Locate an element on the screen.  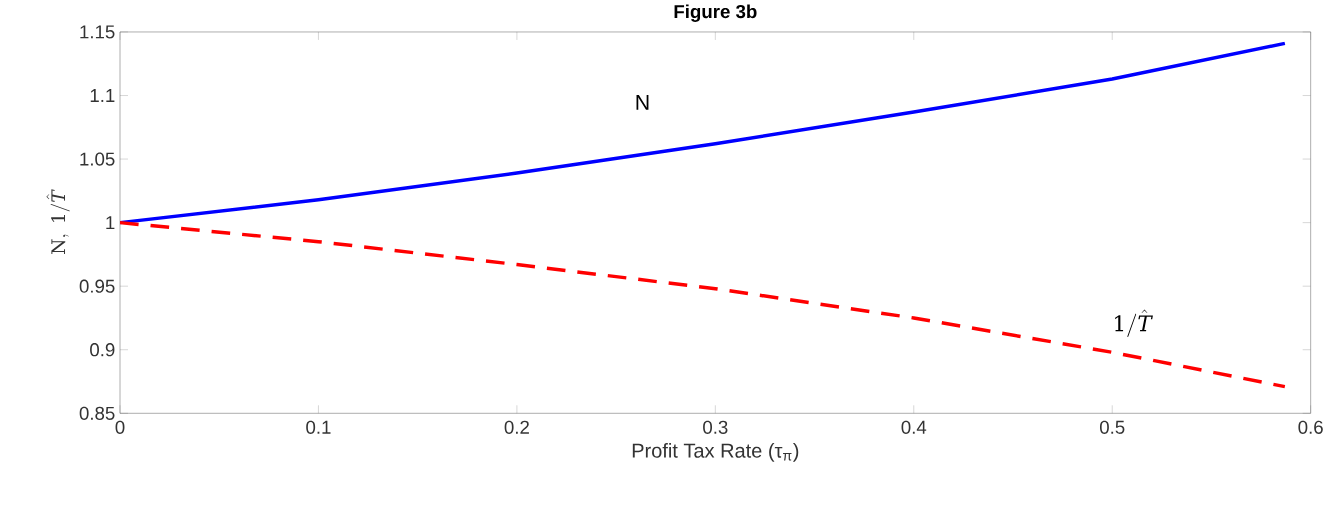
y-tick-label: 1.1 is located at coordinates (102, 95).